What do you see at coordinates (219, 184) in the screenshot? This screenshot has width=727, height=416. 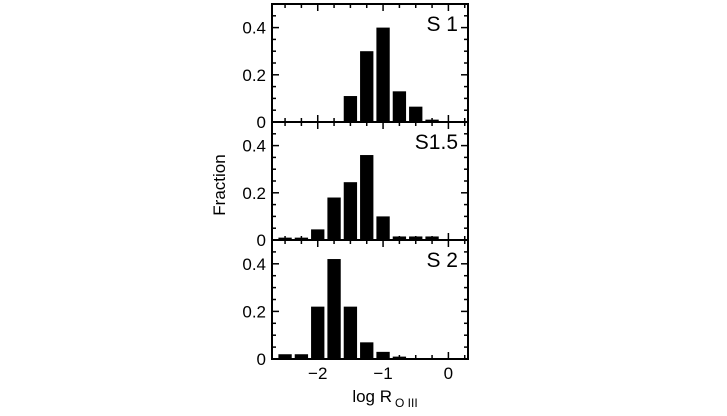 I see `y-axis-title: Fraction` at bounding box center [219, 184].